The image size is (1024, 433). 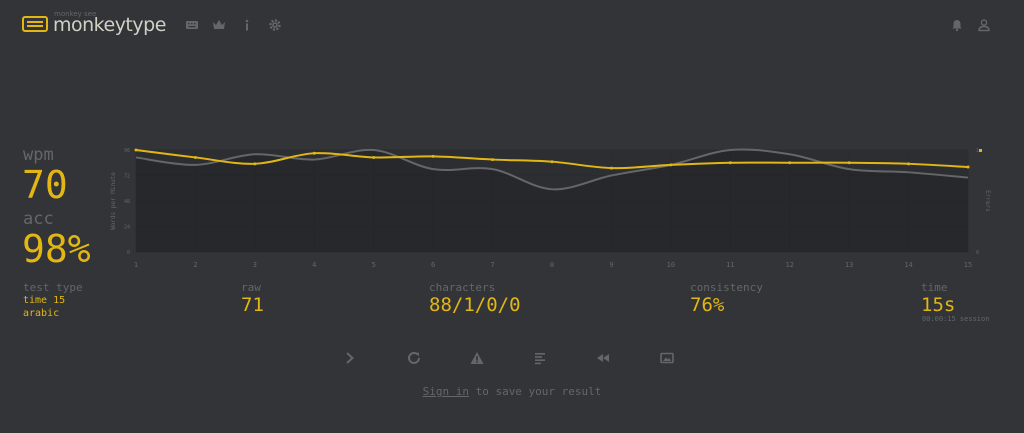 What do you see at coordinates (38, 155) in the screenshot?
I see `wpm-label: wpm` at bounding box center [38, 155].